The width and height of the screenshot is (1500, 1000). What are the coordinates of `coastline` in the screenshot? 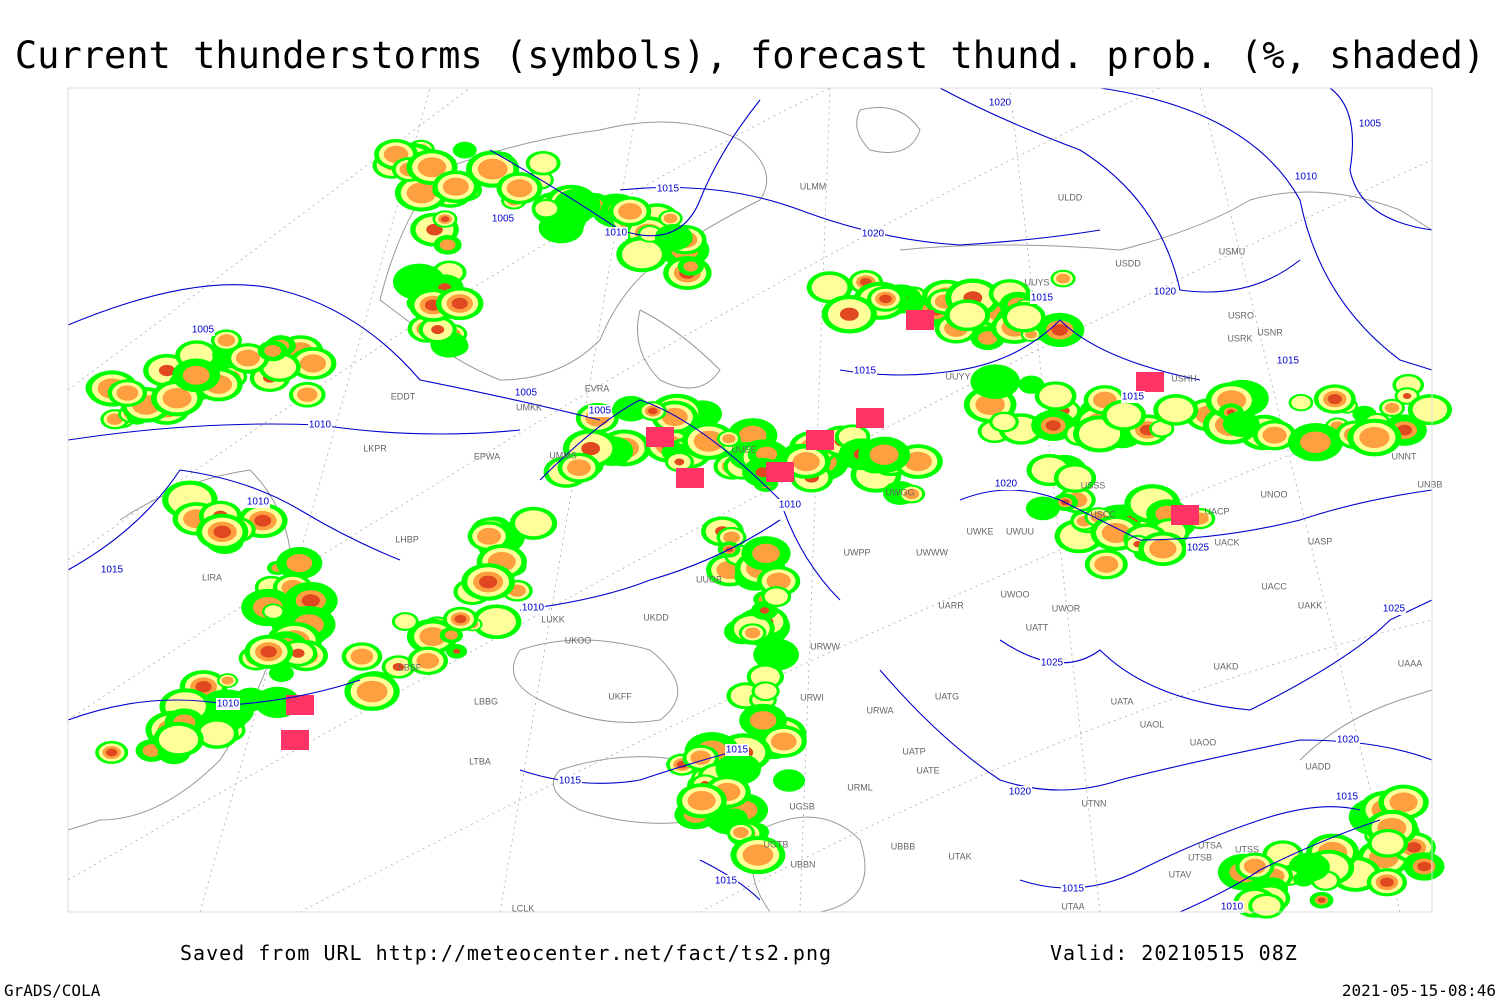 It's located at (808, 864).